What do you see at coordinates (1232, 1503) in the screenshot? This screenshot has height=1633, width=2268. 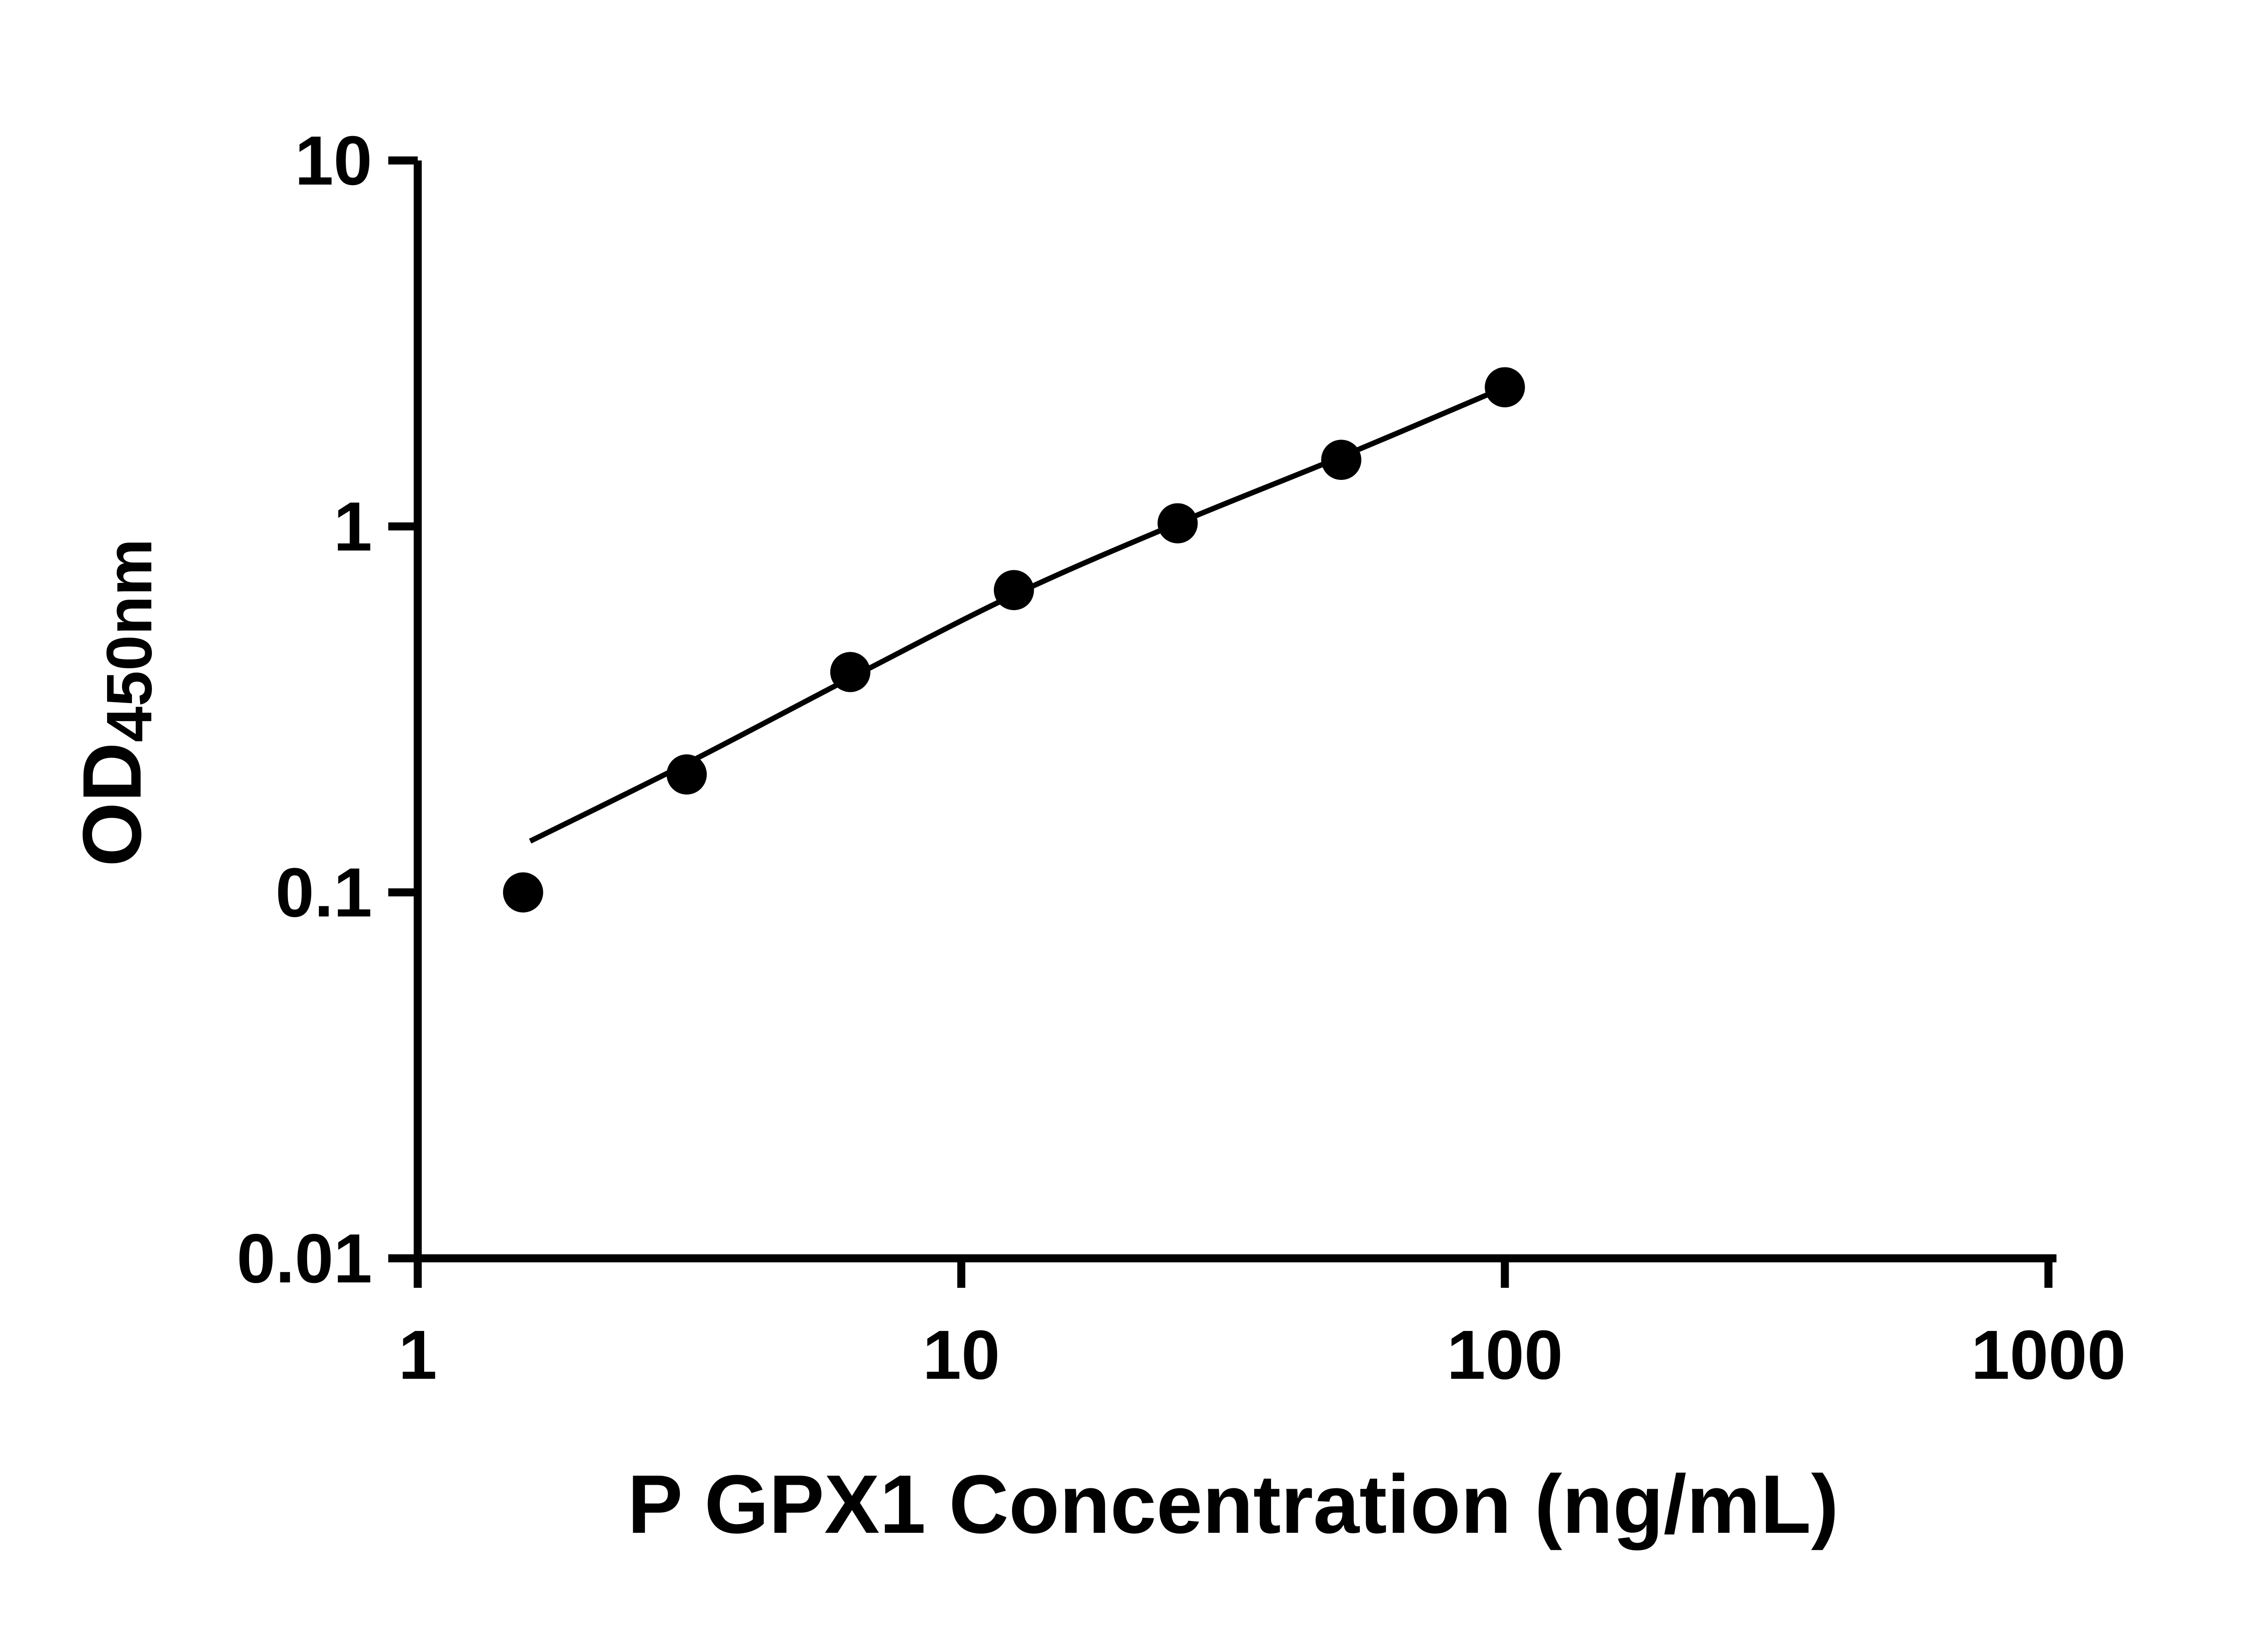 I see `x-axis-title: P GPX1 Concentration (ng/mL)` at bounding box center [1232, 1503].